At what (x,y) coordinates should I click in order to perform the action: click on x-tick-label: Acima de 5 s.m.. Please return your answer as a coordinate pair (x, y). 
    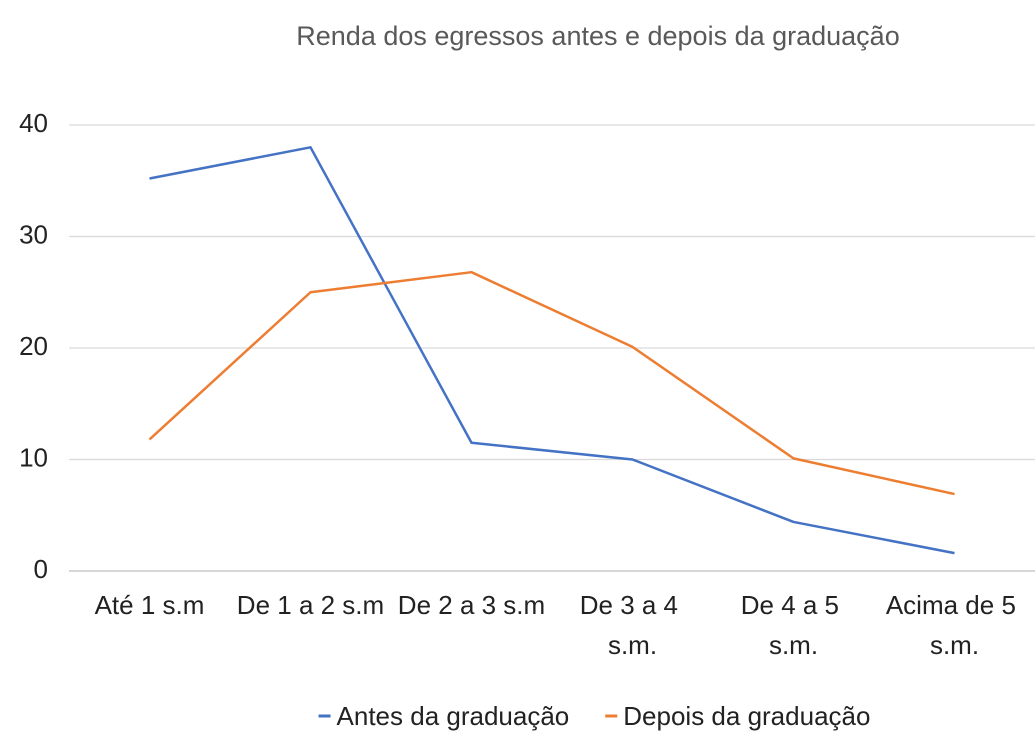
    Looking at the image, I should click on (954, 625).